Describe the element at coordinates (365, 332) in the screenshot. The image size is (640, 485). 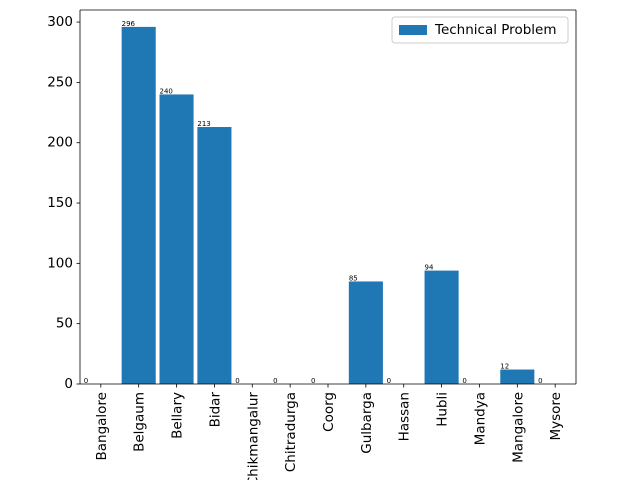
I see `bar-gulbarga` at that location.